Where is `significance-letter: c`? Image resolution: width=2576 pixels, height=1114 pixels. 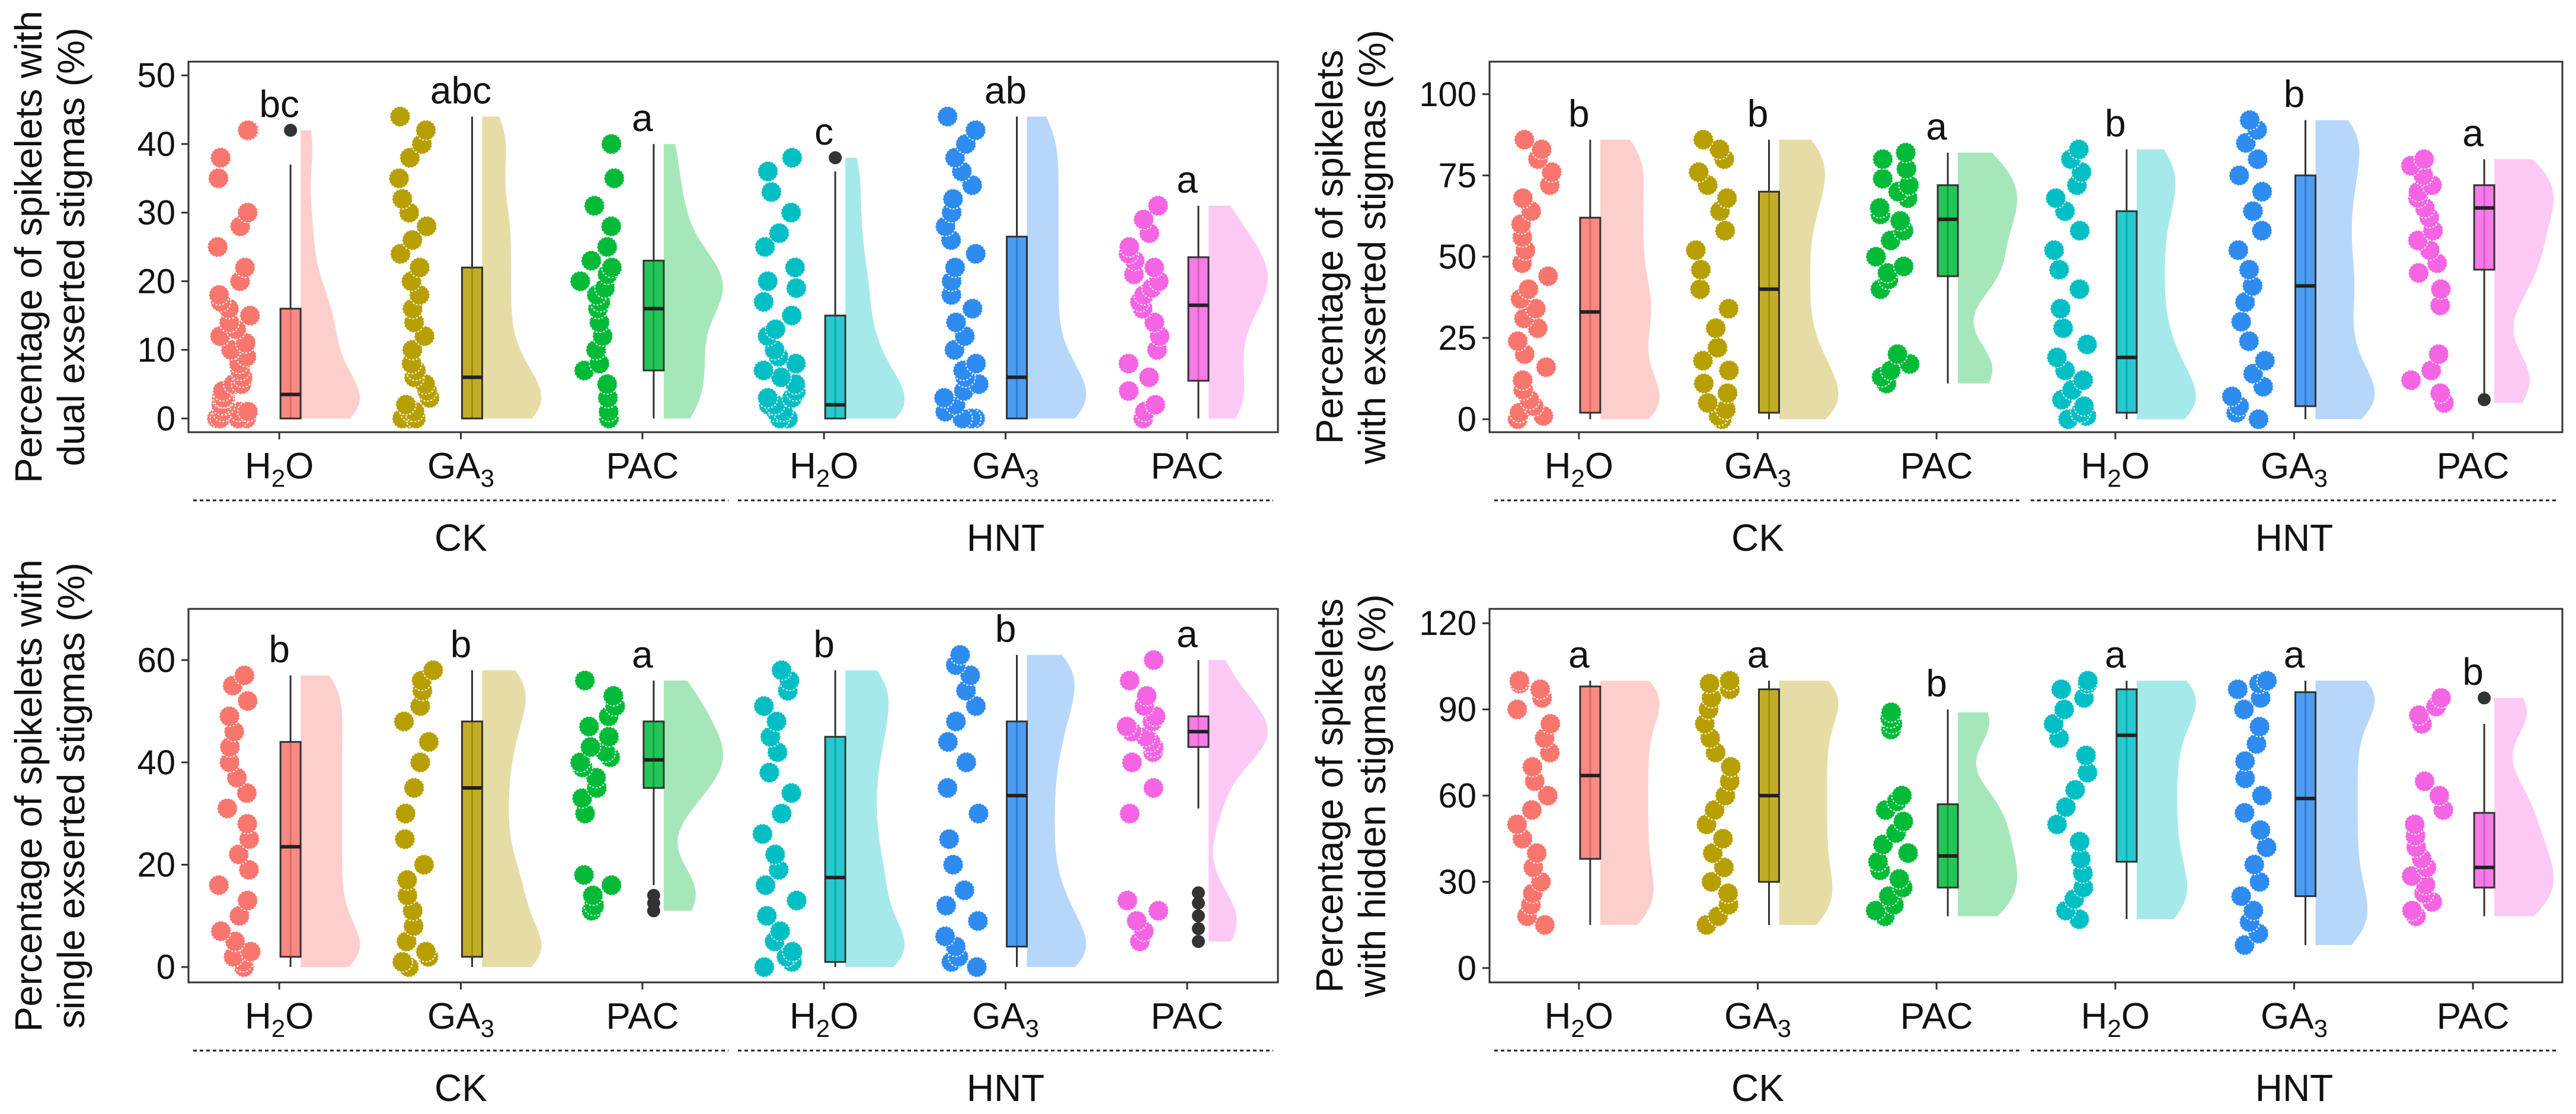 significance-letter: c is located at coordinates (823, 131).